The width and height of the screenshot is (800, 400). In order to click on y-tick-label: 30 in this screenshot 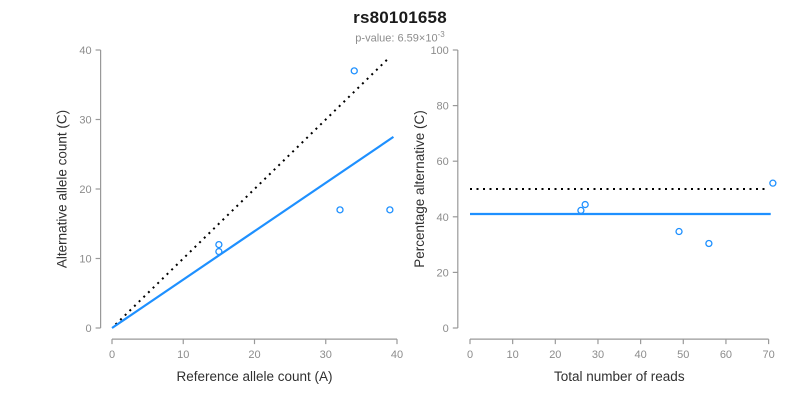, I will do `click(85, 121)`.